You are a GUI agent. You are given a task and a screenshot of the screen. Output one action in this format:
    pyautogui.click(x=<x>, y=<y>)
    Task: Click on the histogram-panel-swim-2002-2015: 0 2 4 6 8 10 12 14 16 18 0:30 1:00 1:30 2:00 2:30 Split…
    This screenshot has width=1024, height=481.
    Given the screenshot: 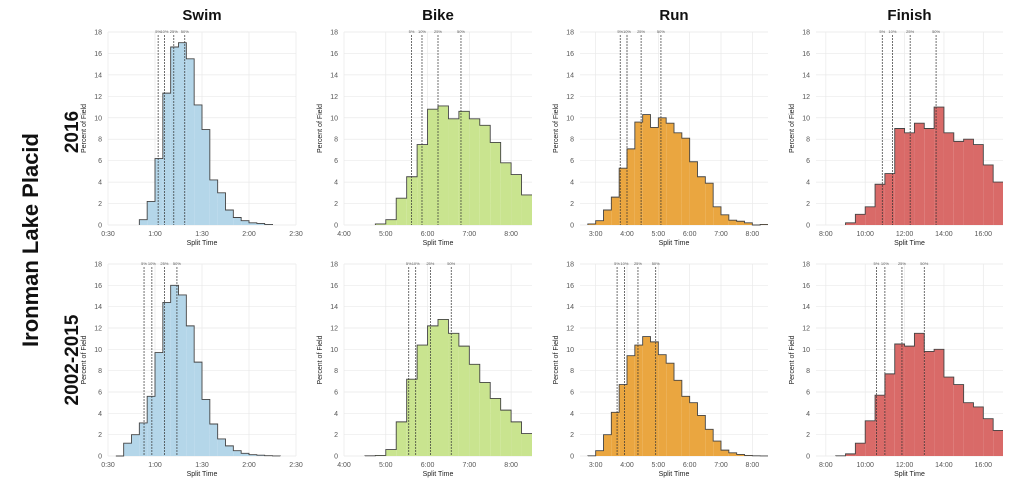 What is the action you would take?
    pyautogui.click(x=192, y=369)
    